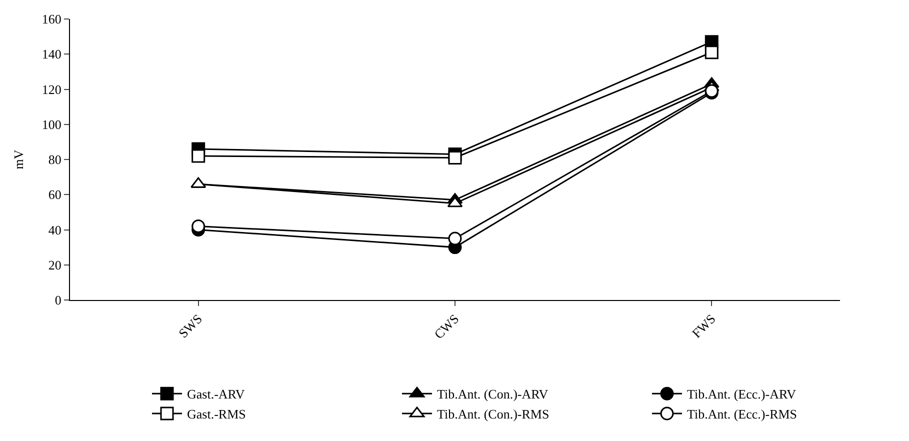 The height and width of the screenshot is (441, 909). What do you see at coordinates (52, 19) in the screenshot?
I see `y-tick-label: 160` at bounding box center [52, 19].